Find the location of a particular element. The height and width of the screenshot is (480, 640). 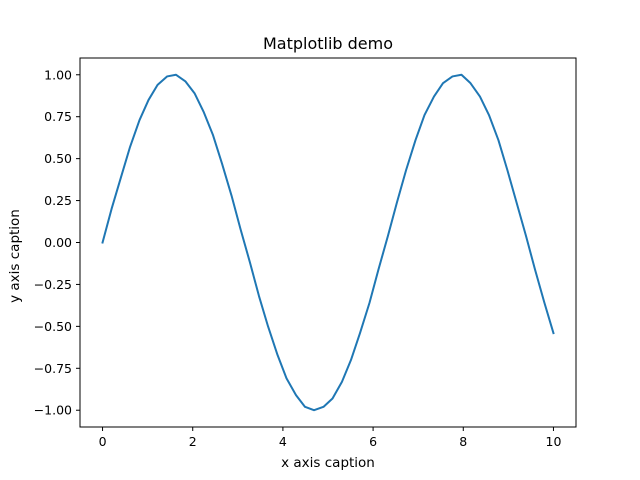

y-tick-label-0: −1.00 is located at coordinates (53, 410).